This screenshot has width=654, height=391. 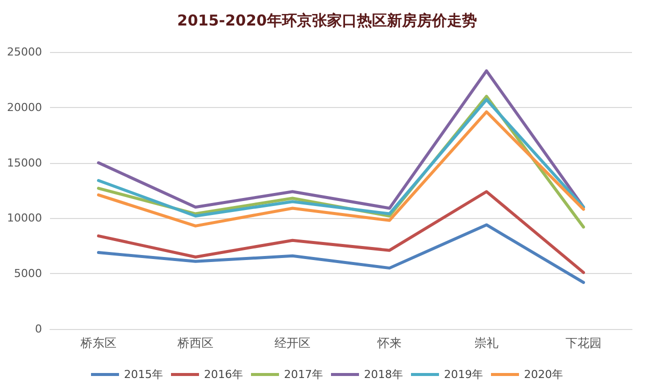 What do you see at coordinates (304, 374) in the screenshot?
I see `legend-label: 2017年` at bounding box center [304, 374].